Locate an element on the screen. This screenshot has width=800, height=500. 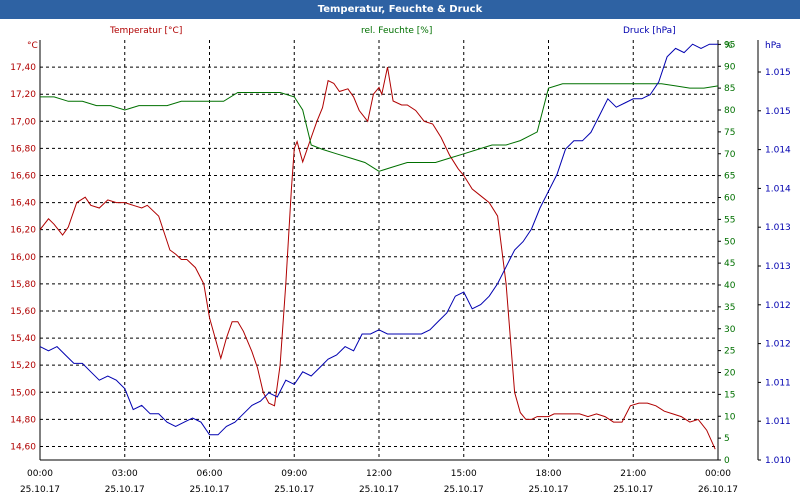
middle-tick-label: 30 is located at coordinates (730, 330).